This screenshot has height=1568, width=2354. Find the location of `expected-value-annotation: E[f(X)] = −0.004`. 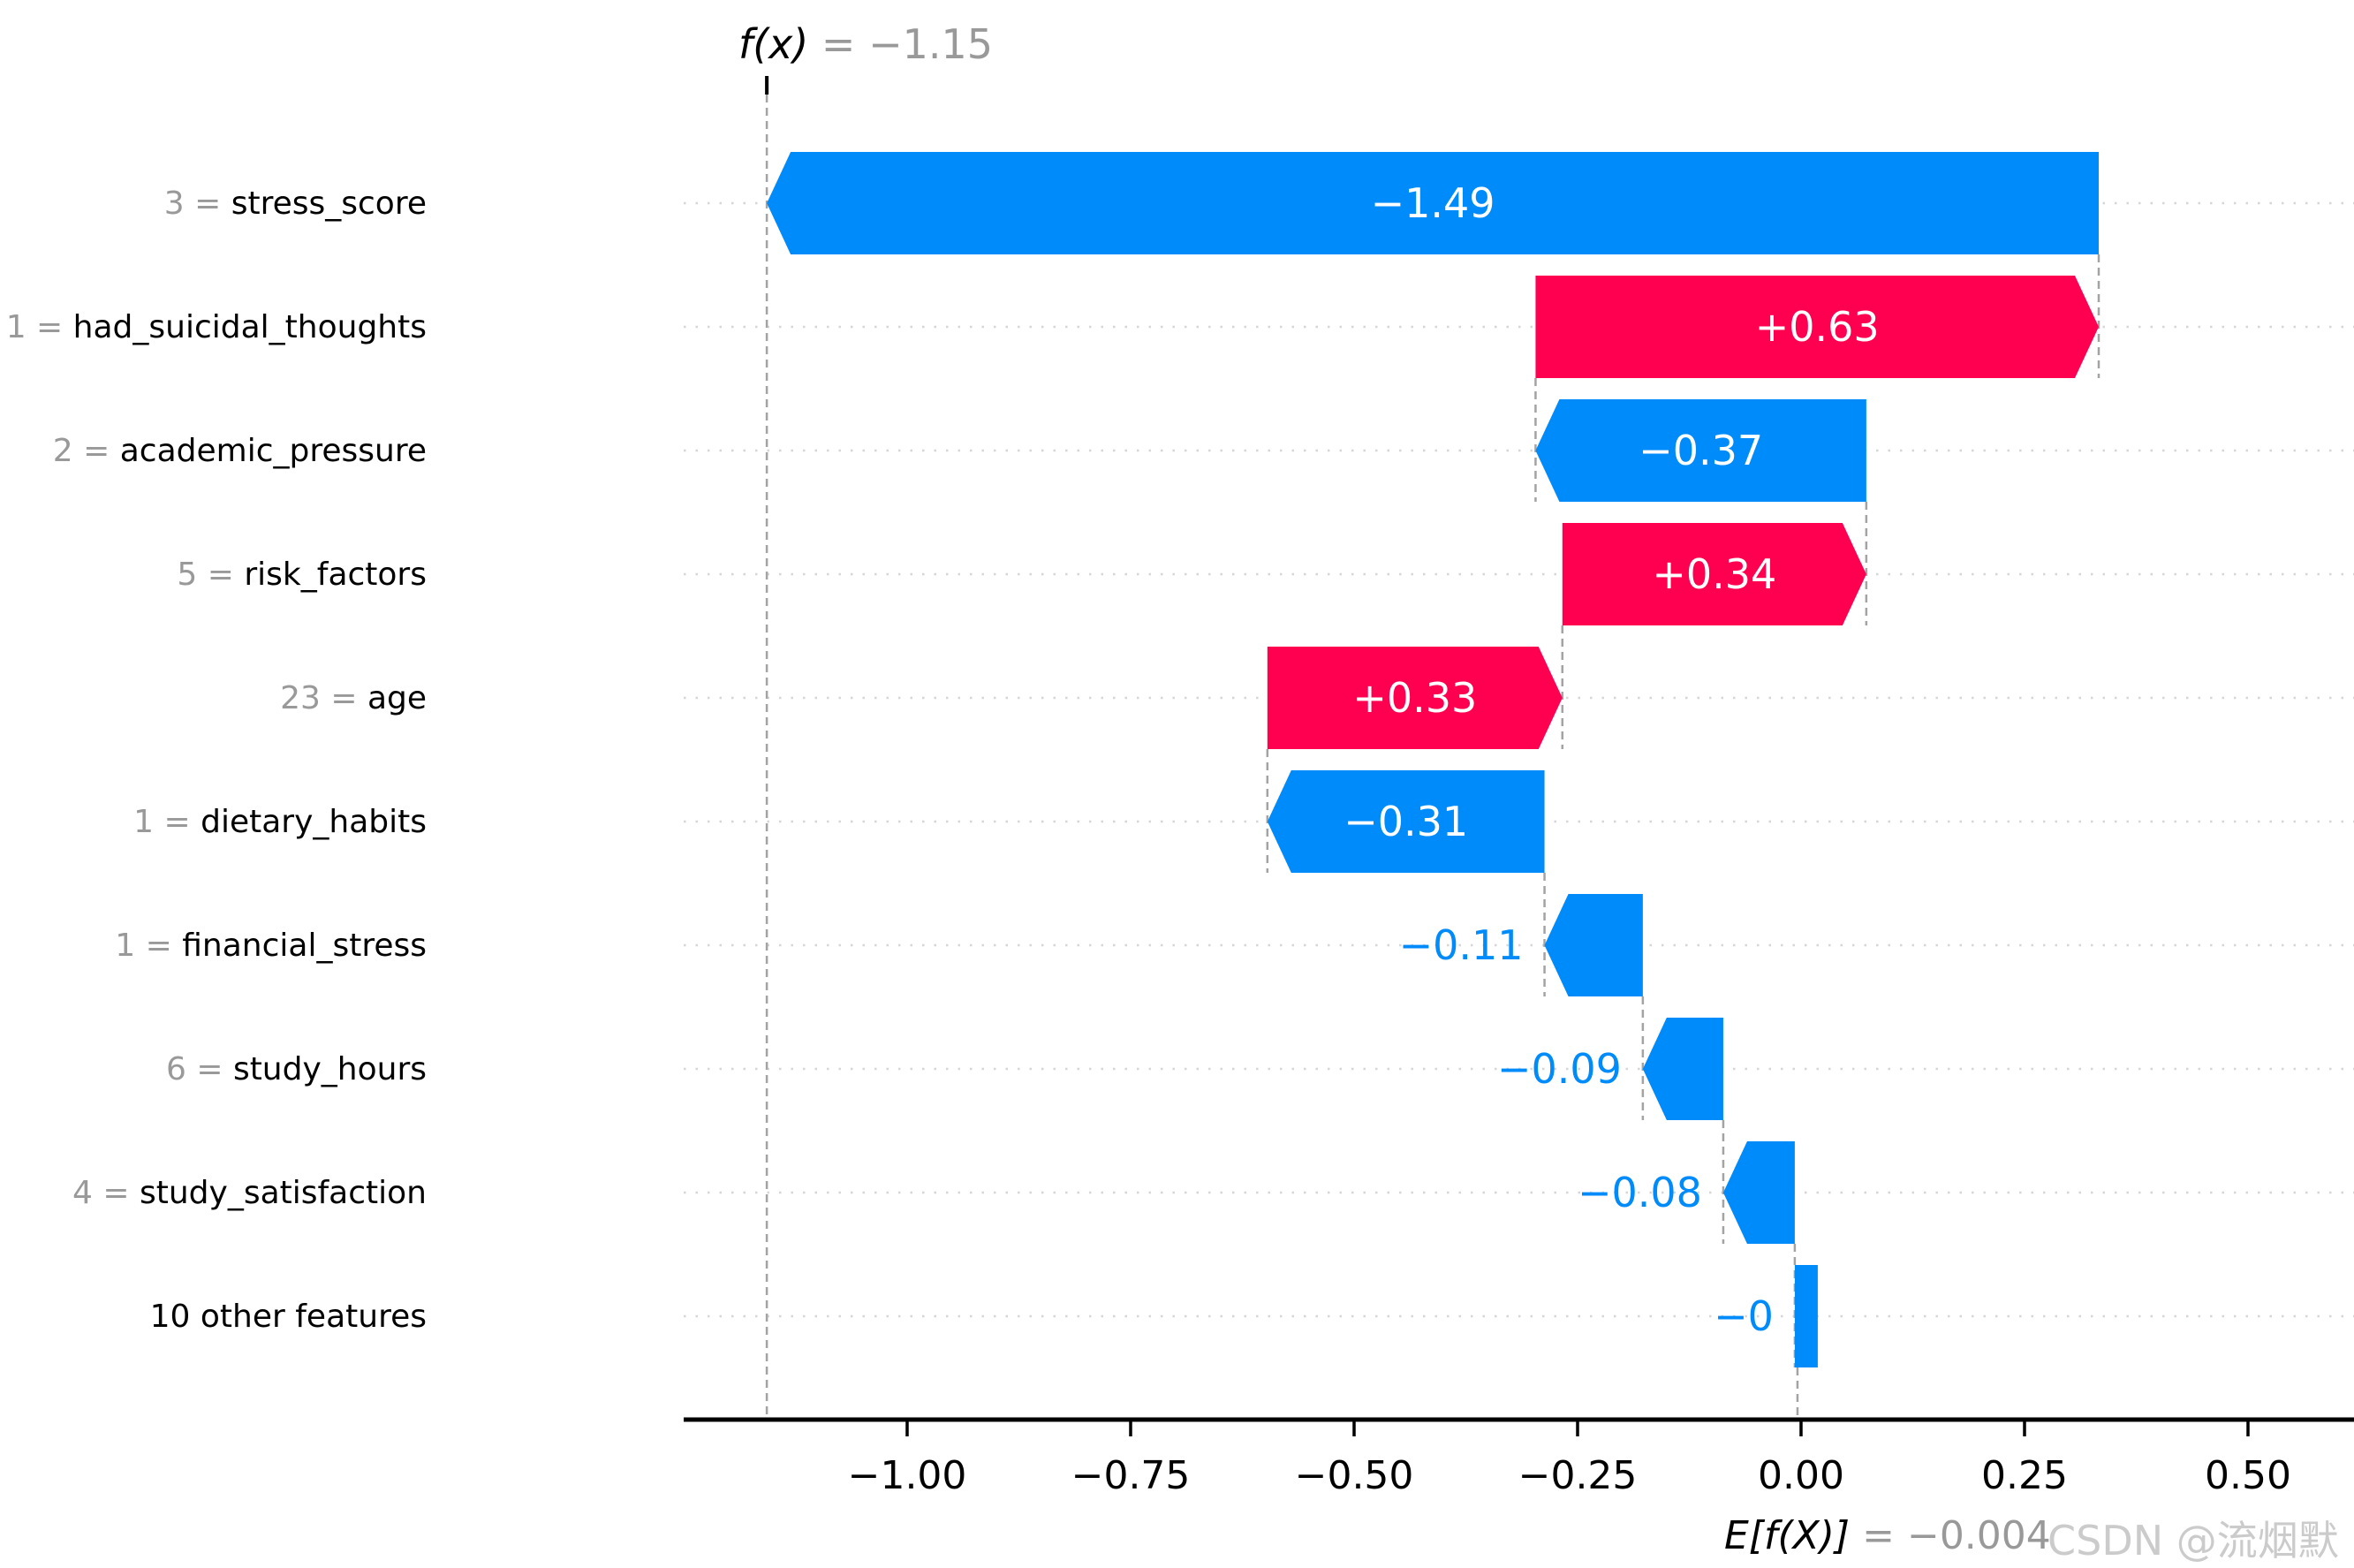

expected-value-annotation: E[f(X)] = −0.004 is located at coordinates (1887, 1535).